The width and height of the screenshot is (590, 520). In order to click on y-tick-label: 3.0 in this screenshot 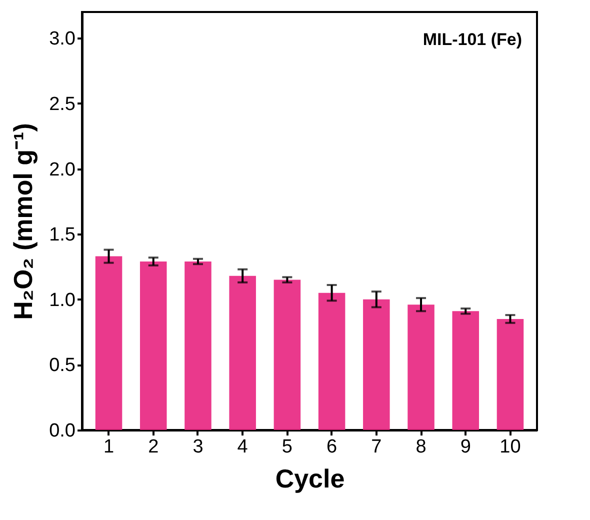, I will do `click(62, 39)`.